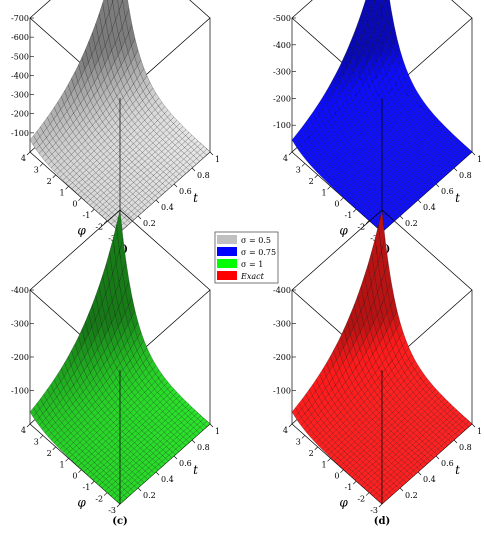 The width and height of the screenshot is (484, 550). What do you see at coordinates (20, 56) in the screenshot?
I see `z-tick-label: -500` at bounding box center [20, 56].